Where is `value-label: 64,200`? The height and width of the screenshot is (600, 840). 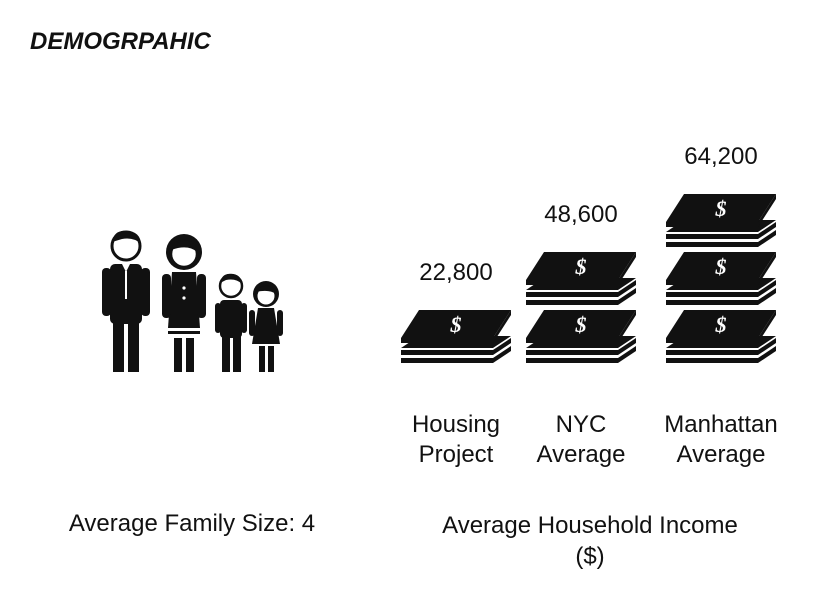 value-label: 64,200 is located at coordinates (720, 156).